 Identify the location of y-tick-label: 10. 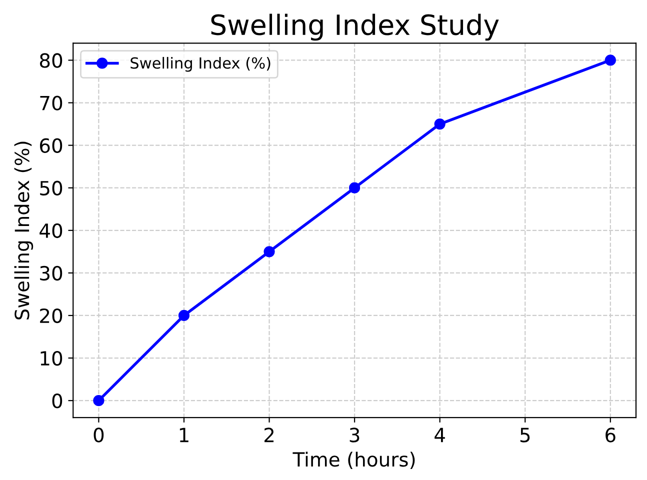
(51, 358).